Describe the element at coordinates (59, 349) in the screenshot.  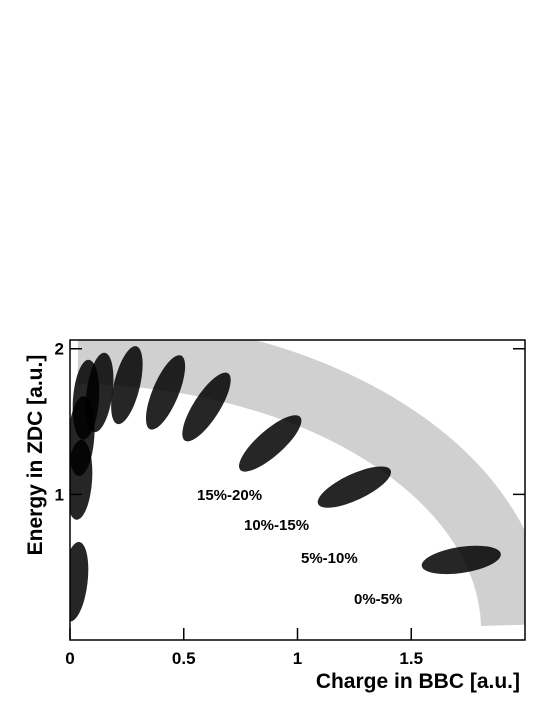
I see `y-tick-label: 2` at that location.